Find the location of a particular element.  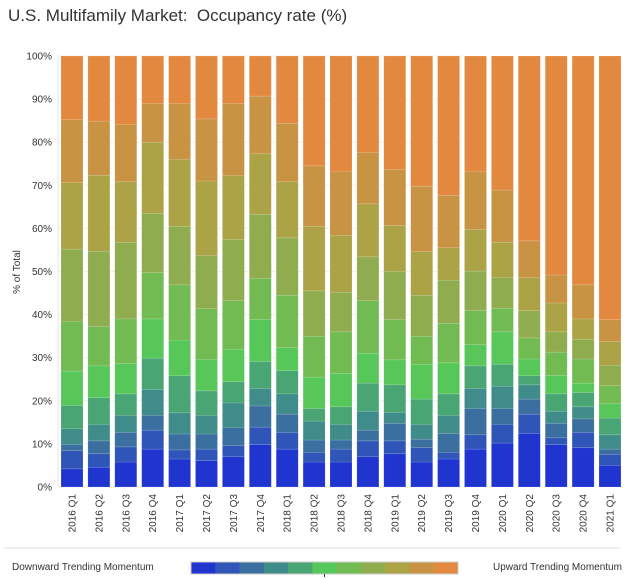

x-tick-label: 2020 Q1 is located at coordinates (503, 513).